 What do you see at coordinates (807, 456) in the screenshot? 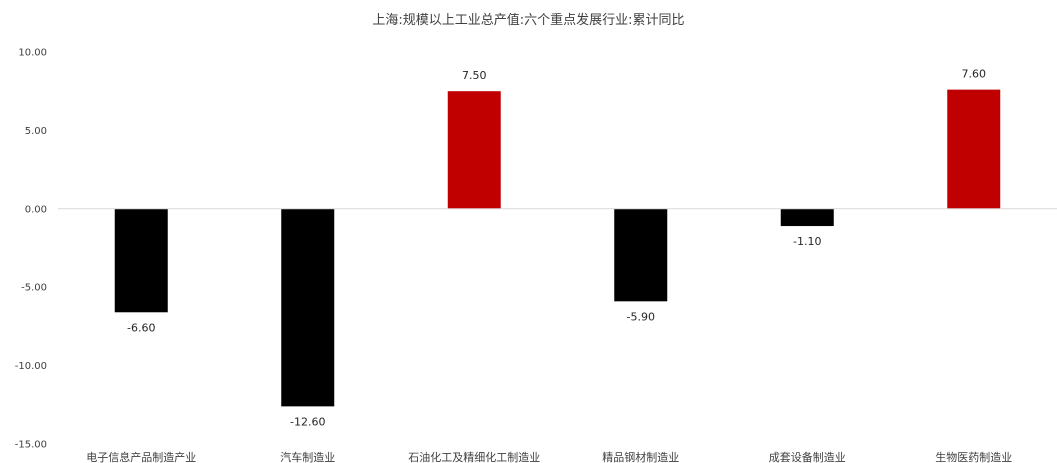
I see `category-label: 成套设备制造业` at bounding box center [807, 456].